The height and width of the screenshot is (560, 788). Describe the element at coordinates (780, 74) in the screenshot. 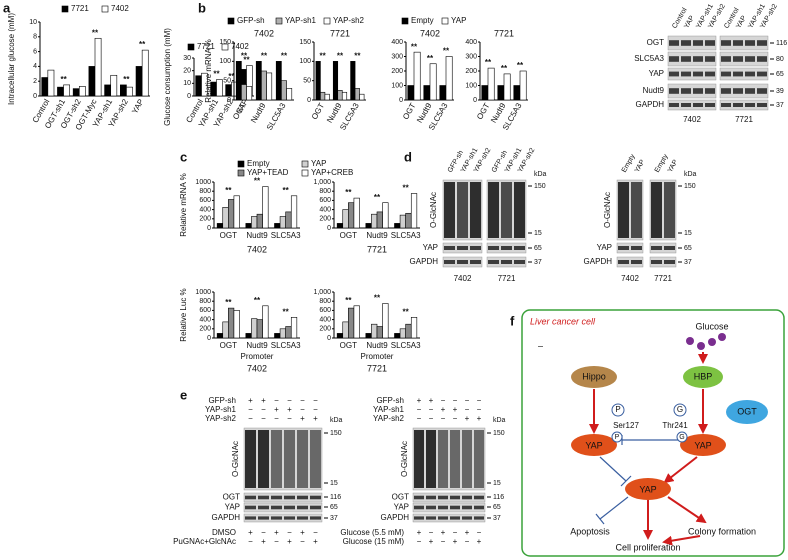

I see `kda-label: 65` at that location.